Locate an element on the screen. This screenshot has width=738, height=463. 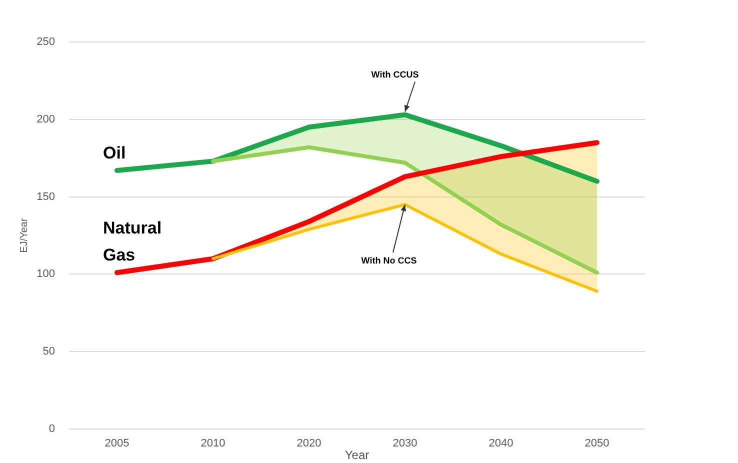
y-tick-label: 0 is located at coordinates (51, 429).